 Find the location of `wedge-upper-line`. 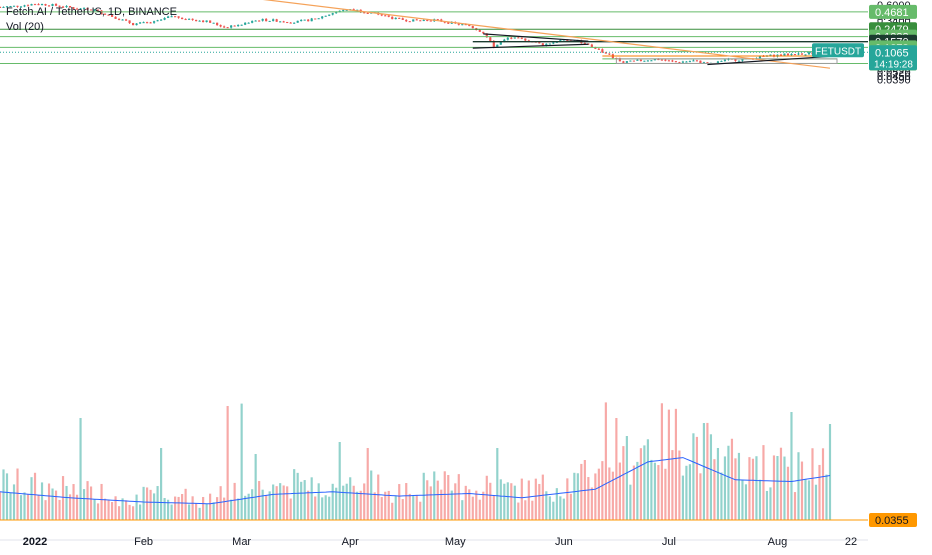

wedge-upper-line is located at coordinates (536, 37).